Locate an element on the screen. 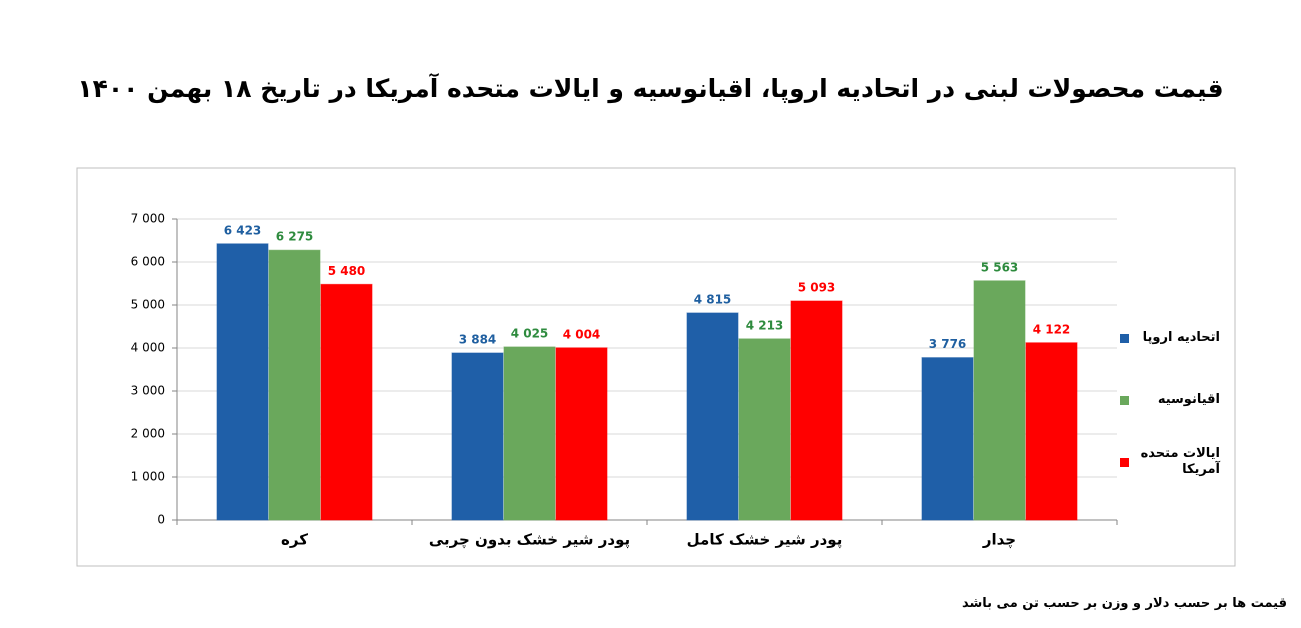 The width and height of the screenshot is (1301, 628). data-label: 4 122 is located at coordinates (1052, 329).